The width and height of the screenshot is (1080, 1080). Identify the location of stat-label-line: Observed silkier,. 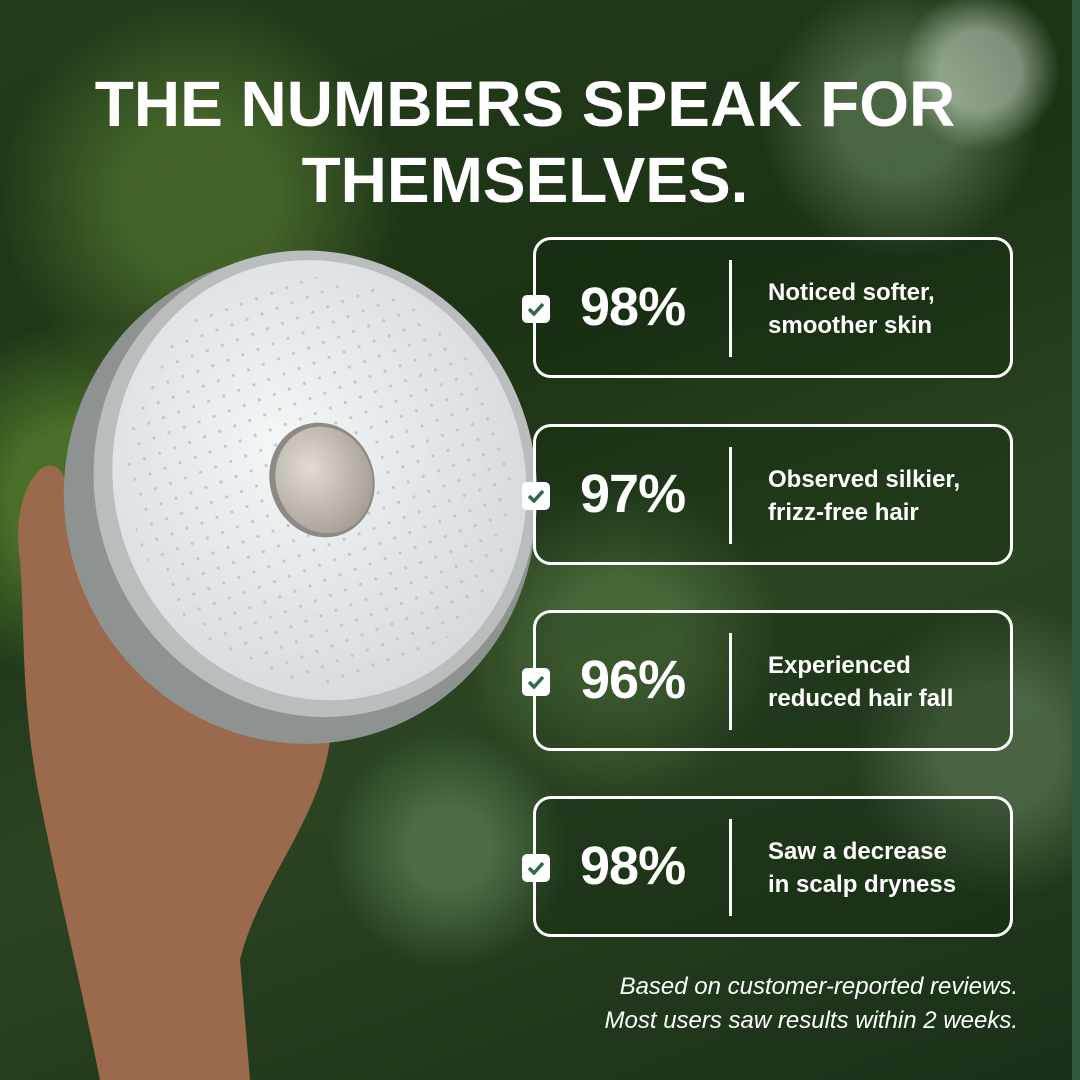
(864, 479).